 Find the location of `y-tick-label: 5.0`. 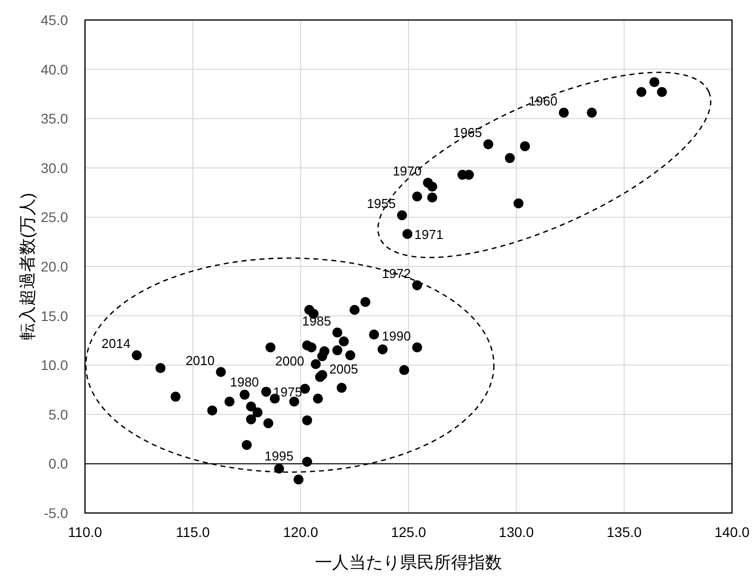

y-tick-label: 5.0 is located at coordinates (58, 414).